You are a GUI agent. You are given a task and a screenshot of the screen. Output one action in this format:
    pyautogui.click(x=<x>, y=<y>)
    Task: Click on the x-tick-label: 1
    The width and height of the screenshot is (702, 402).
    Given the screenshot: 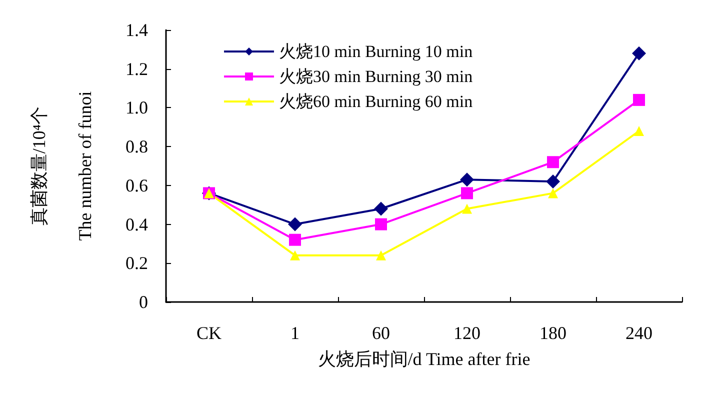 What is the action you would take?
    pyautogui.click(x=295, y=333)
    